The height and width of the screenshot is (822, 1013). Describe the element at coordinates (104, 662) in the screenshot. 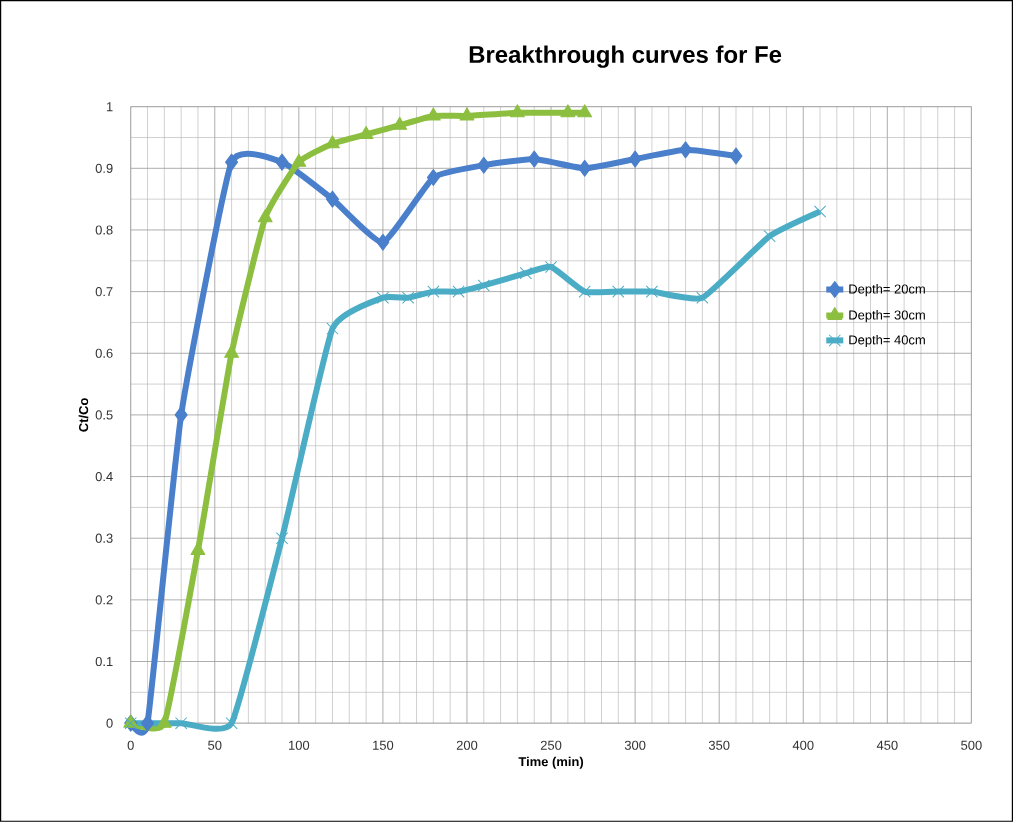

I see `y-tick-label: 0.1` at that location.